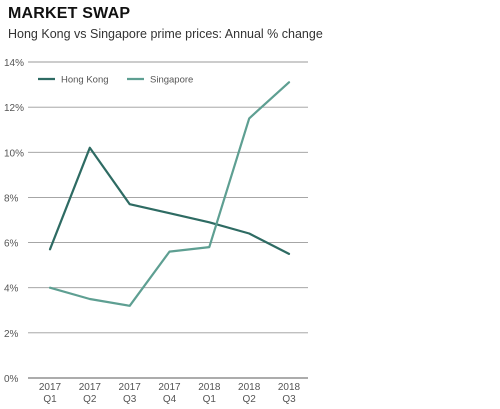  Describe the element at coordinates (85, 80) in the screenshot. I see `legend-label: Hong Kong` at that location.